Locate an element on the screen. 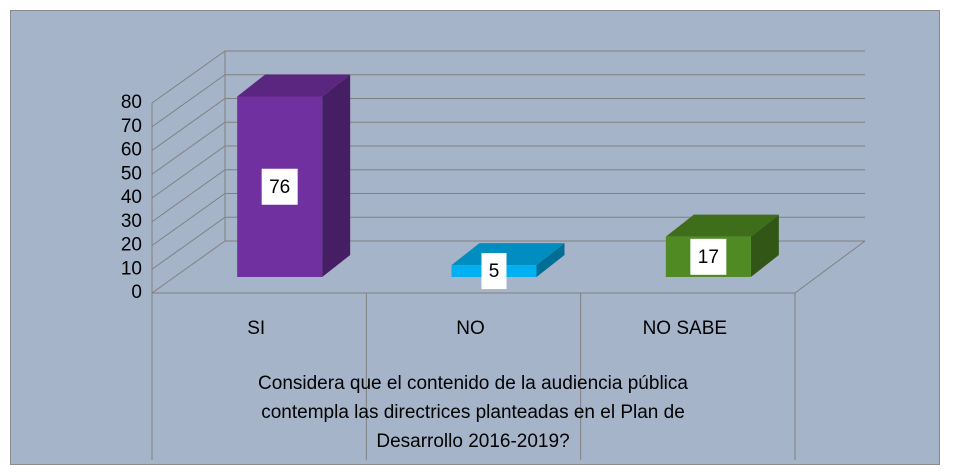  y-tick-label: 50 is located at coordinates (131, 173).